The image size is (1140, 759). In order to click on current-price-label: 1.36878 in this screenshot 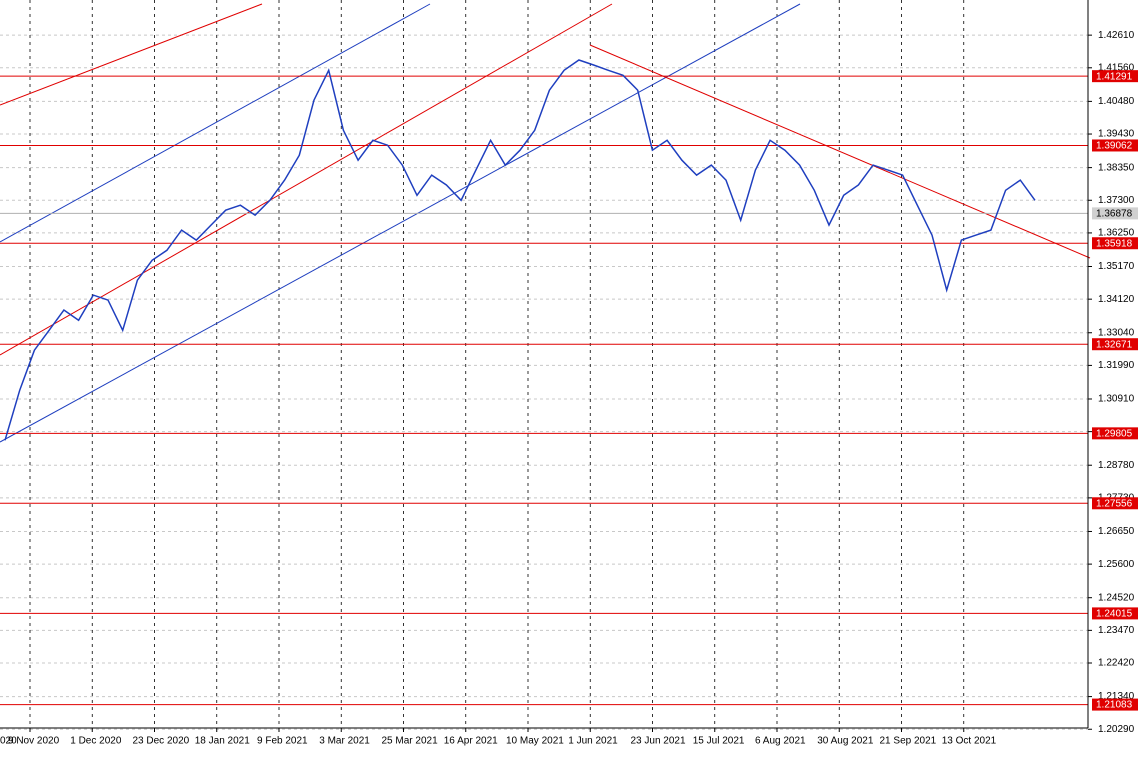, I will do `click(1114, 214)`.